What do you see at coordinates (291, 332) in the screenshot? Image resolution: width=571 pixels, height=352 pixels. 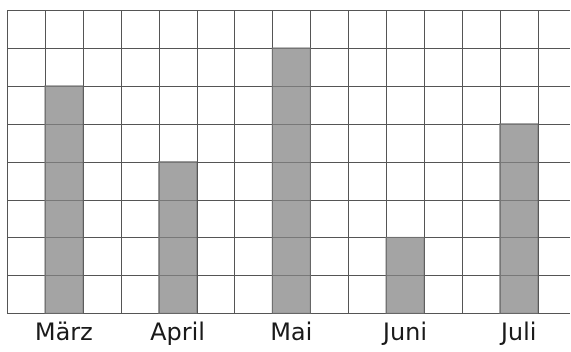 I see `x-tick-label: Mai` at bounding box center [291, 332].